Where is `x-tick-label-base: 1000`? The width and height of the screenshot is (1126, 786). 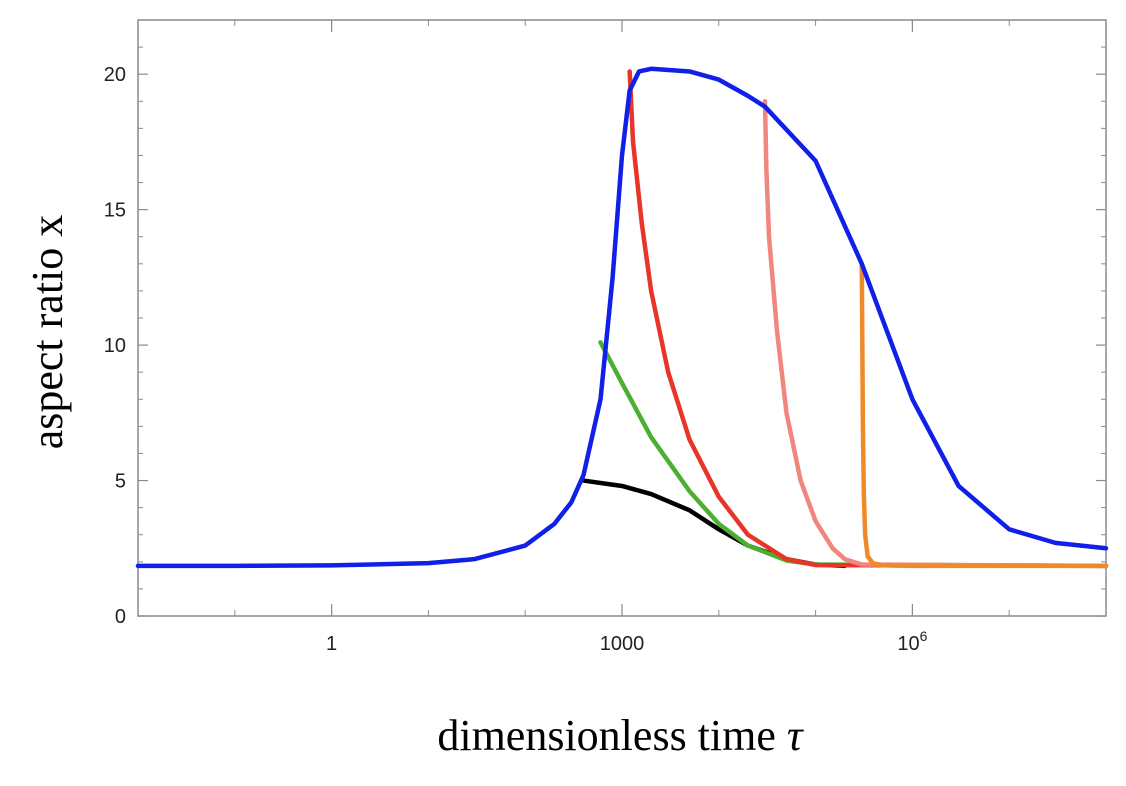 x-tick-label-base: 1000 is located at coordinates (622, 644).